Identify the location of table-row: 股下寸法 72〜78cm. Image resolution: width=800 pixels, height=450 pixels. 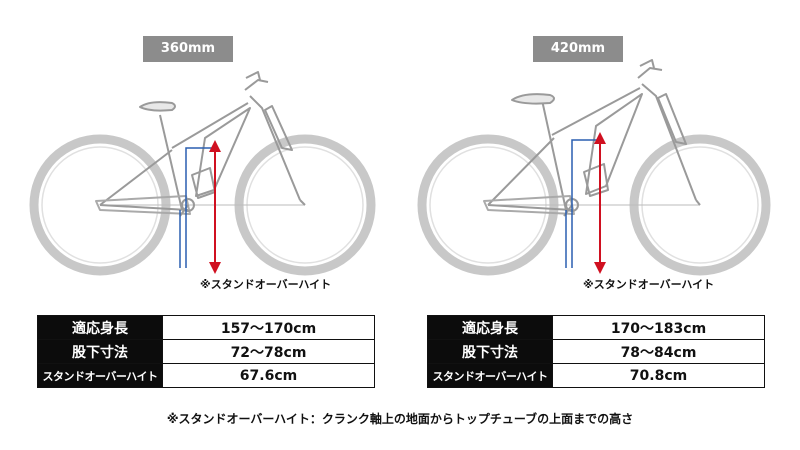
(206, 351).